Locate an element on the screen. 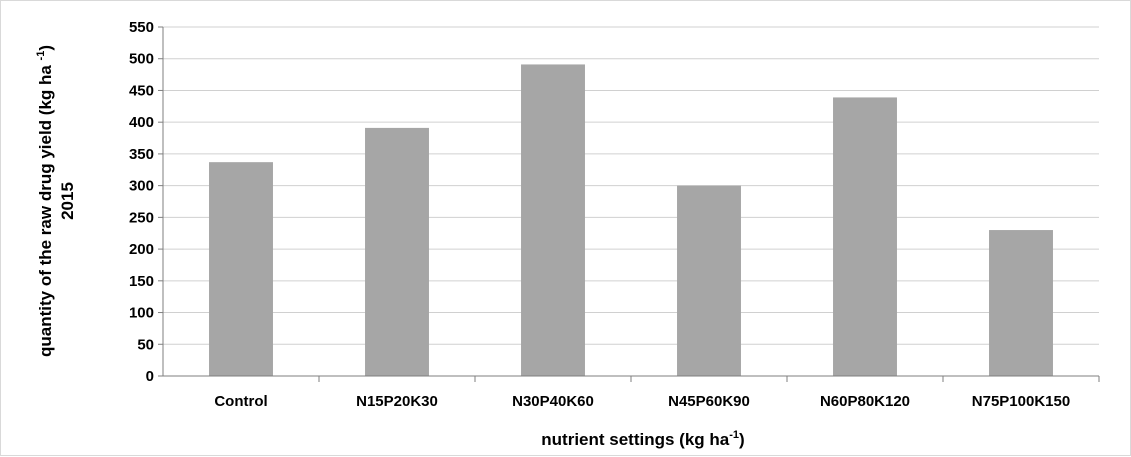 The height and width of the screenshot is (457, 1131). x-tick-label-N60P80K120: N60P80K120 is located at coordinates (865, 401).